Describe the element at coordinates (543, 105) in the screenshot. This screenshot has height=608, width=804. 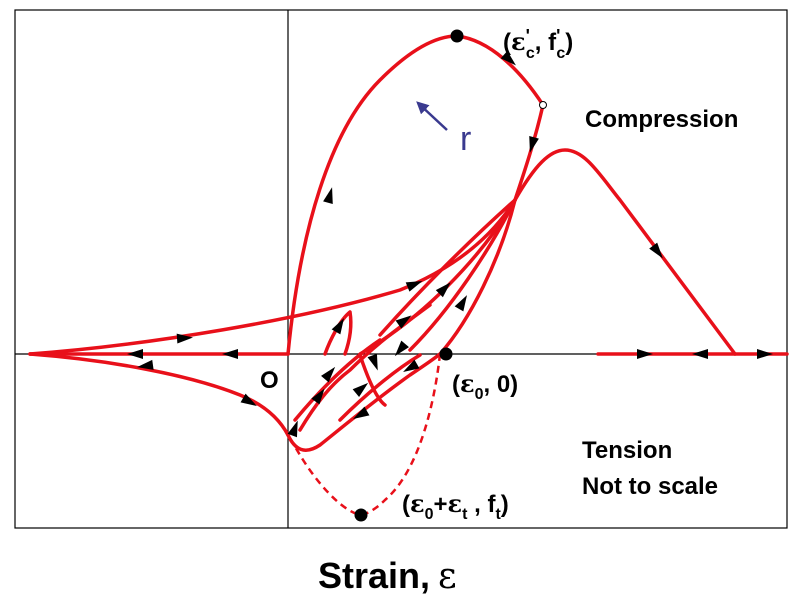
I see `softening-end-point` at that location.